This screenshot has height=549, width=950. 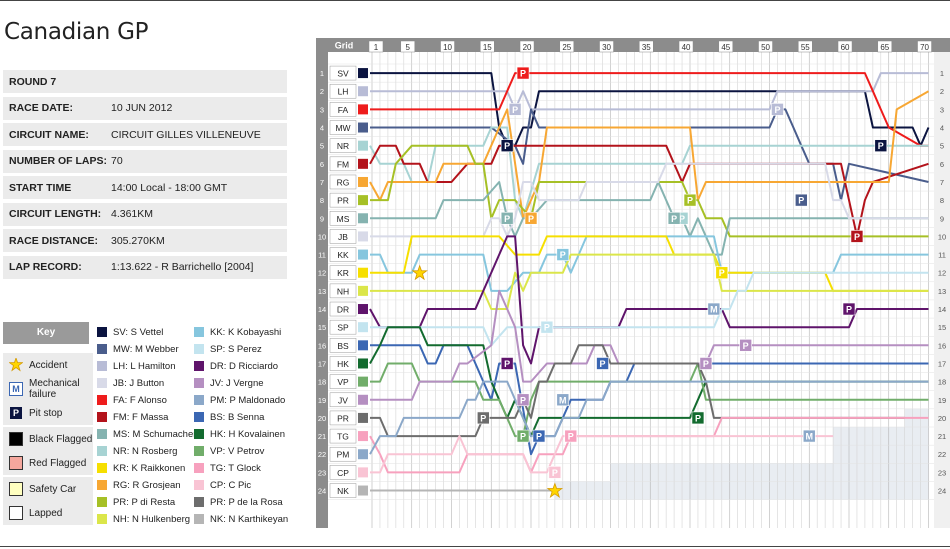 What do you see at coordinates (322, 327) in the screenshot?
I see `grid-position-label: 15` at bounding box center [322, 327].